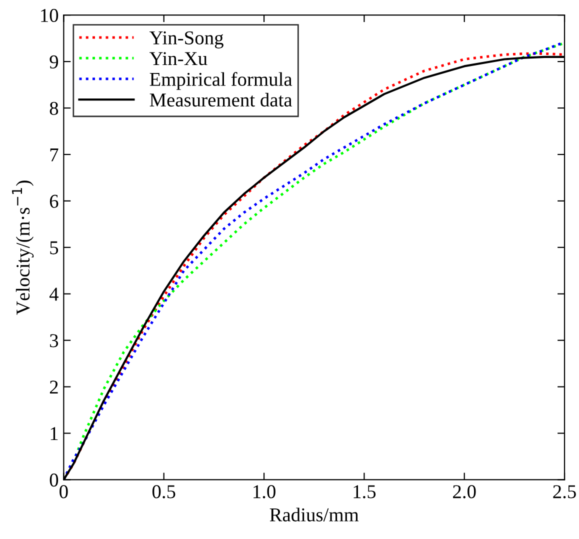 The image size is (579, 539). What do you see at coordinates (54, 480) in the screenshot?
I see `y-tick-label: 0` at bounding box center [54, 480].